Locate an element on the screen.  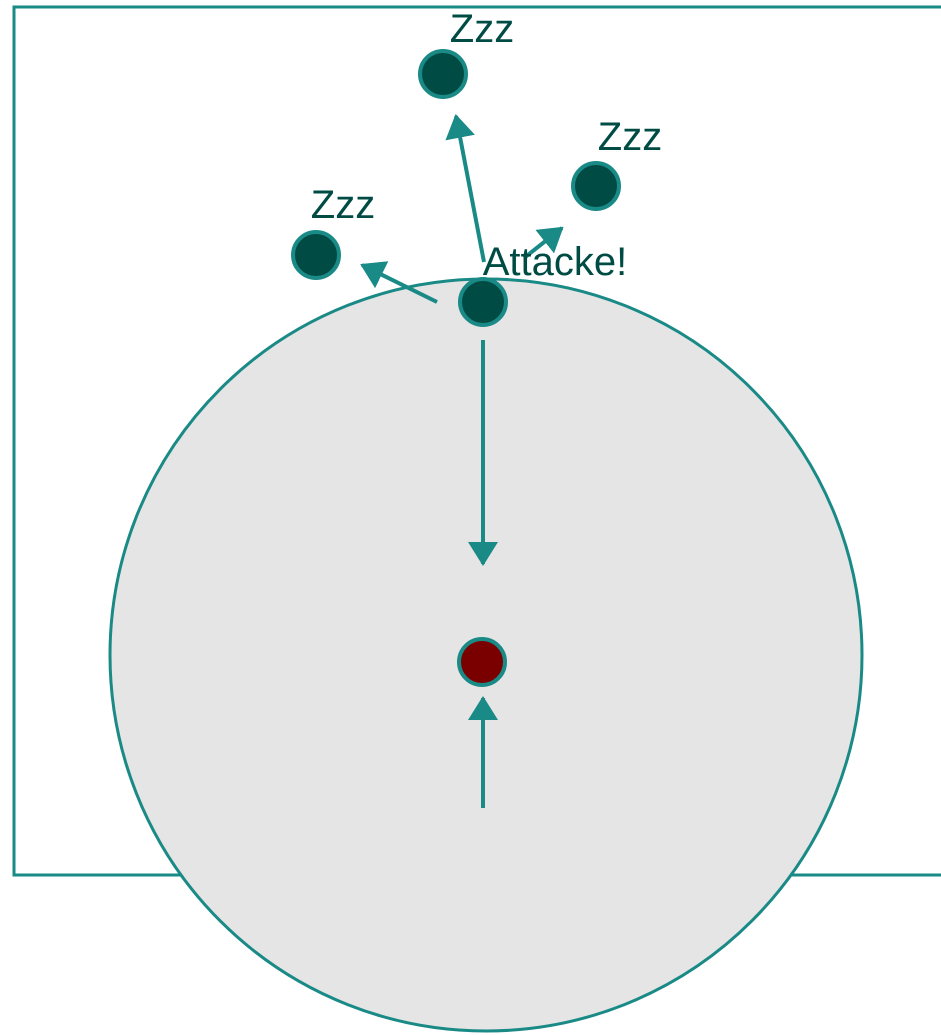
label-right-zzz: Zzz is located at coordinates (630, 137).